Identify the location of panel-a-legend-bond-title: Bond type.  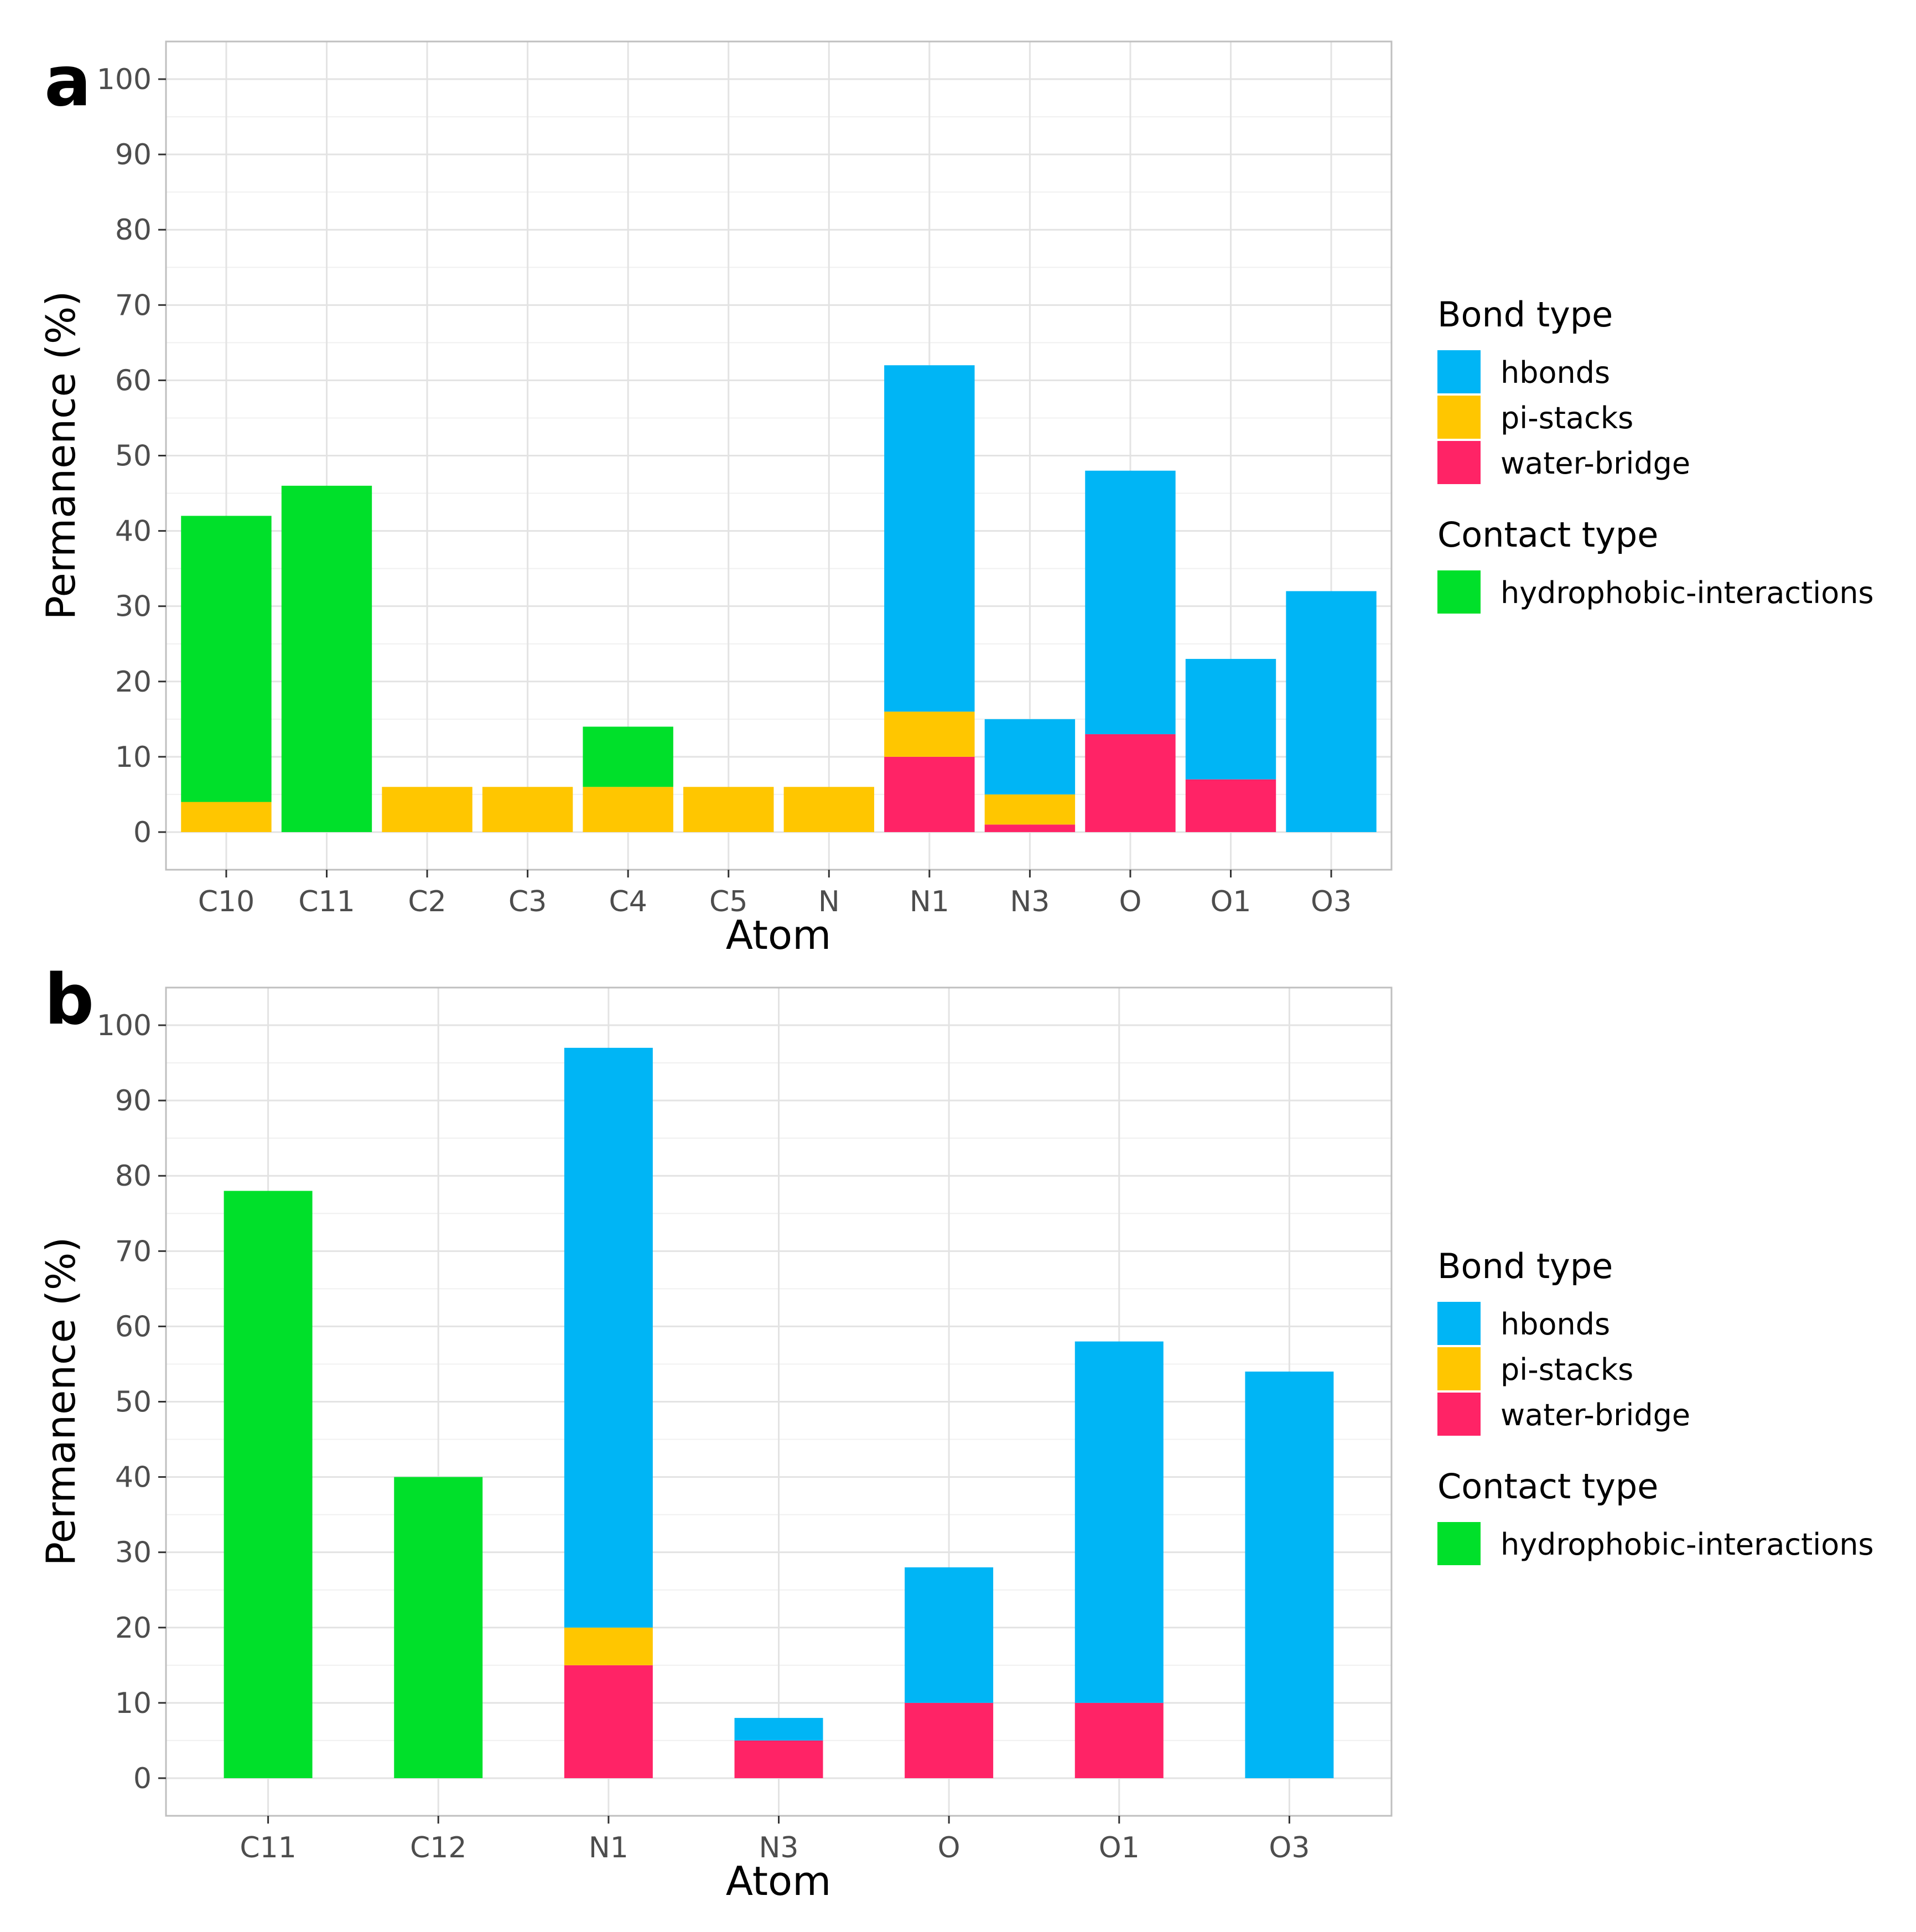
(1525, 315).